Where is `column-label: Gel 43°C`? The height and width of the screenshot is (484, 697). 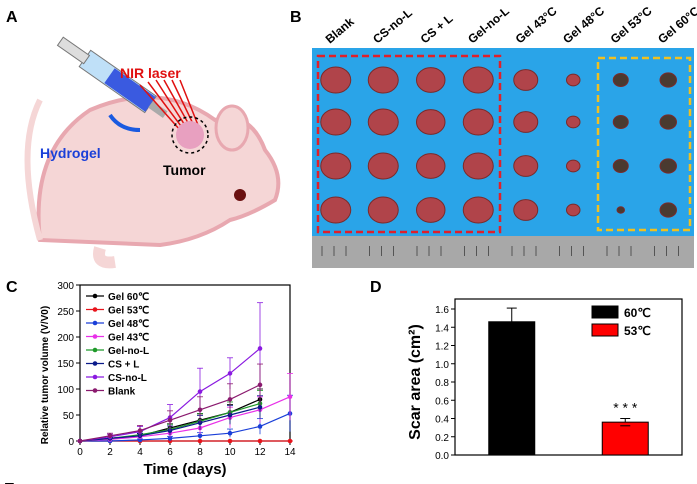 column-label: Gel 43°C is located at coordinates (536, 25).